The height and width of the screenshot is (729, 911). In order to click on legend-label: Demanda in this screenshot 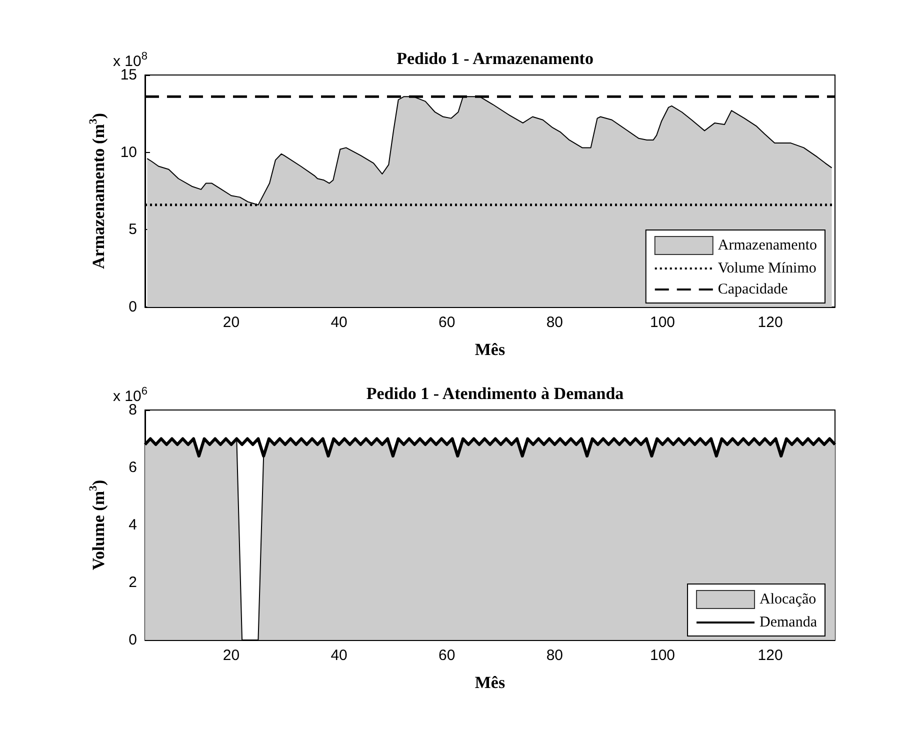, I will do `click(789, 622)`.